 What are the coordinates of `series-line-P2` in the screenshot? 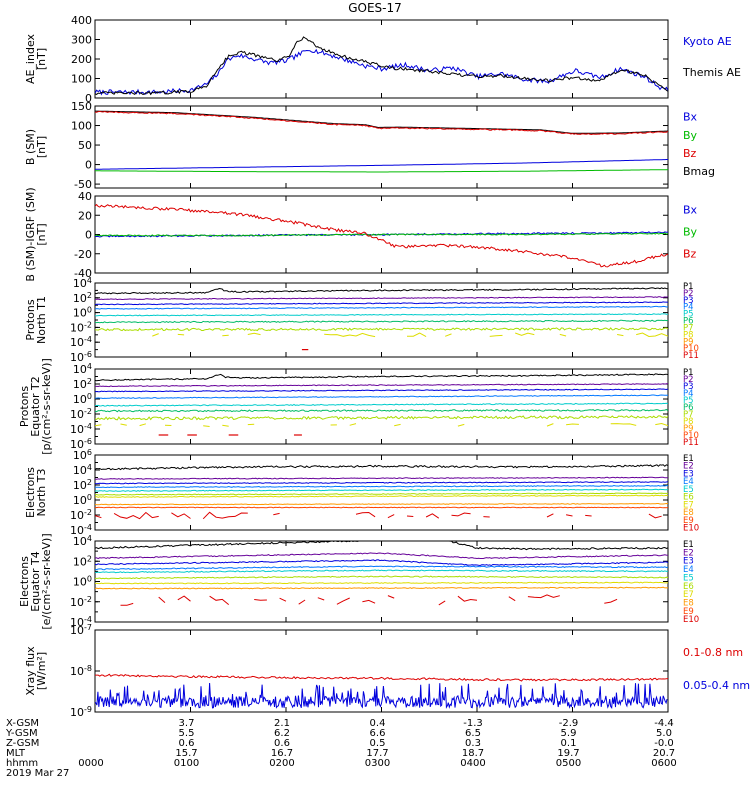 It's located at (381, 298).